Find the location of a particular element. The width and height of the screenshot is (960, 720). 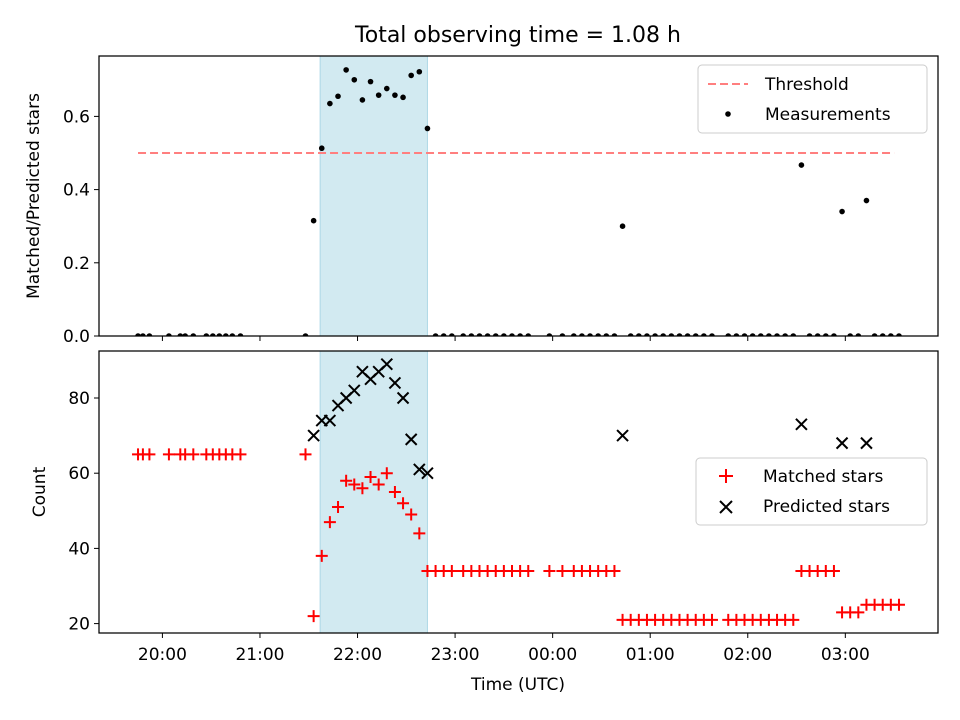

legend-measurements-swatch is located at coordinates (728, 114).